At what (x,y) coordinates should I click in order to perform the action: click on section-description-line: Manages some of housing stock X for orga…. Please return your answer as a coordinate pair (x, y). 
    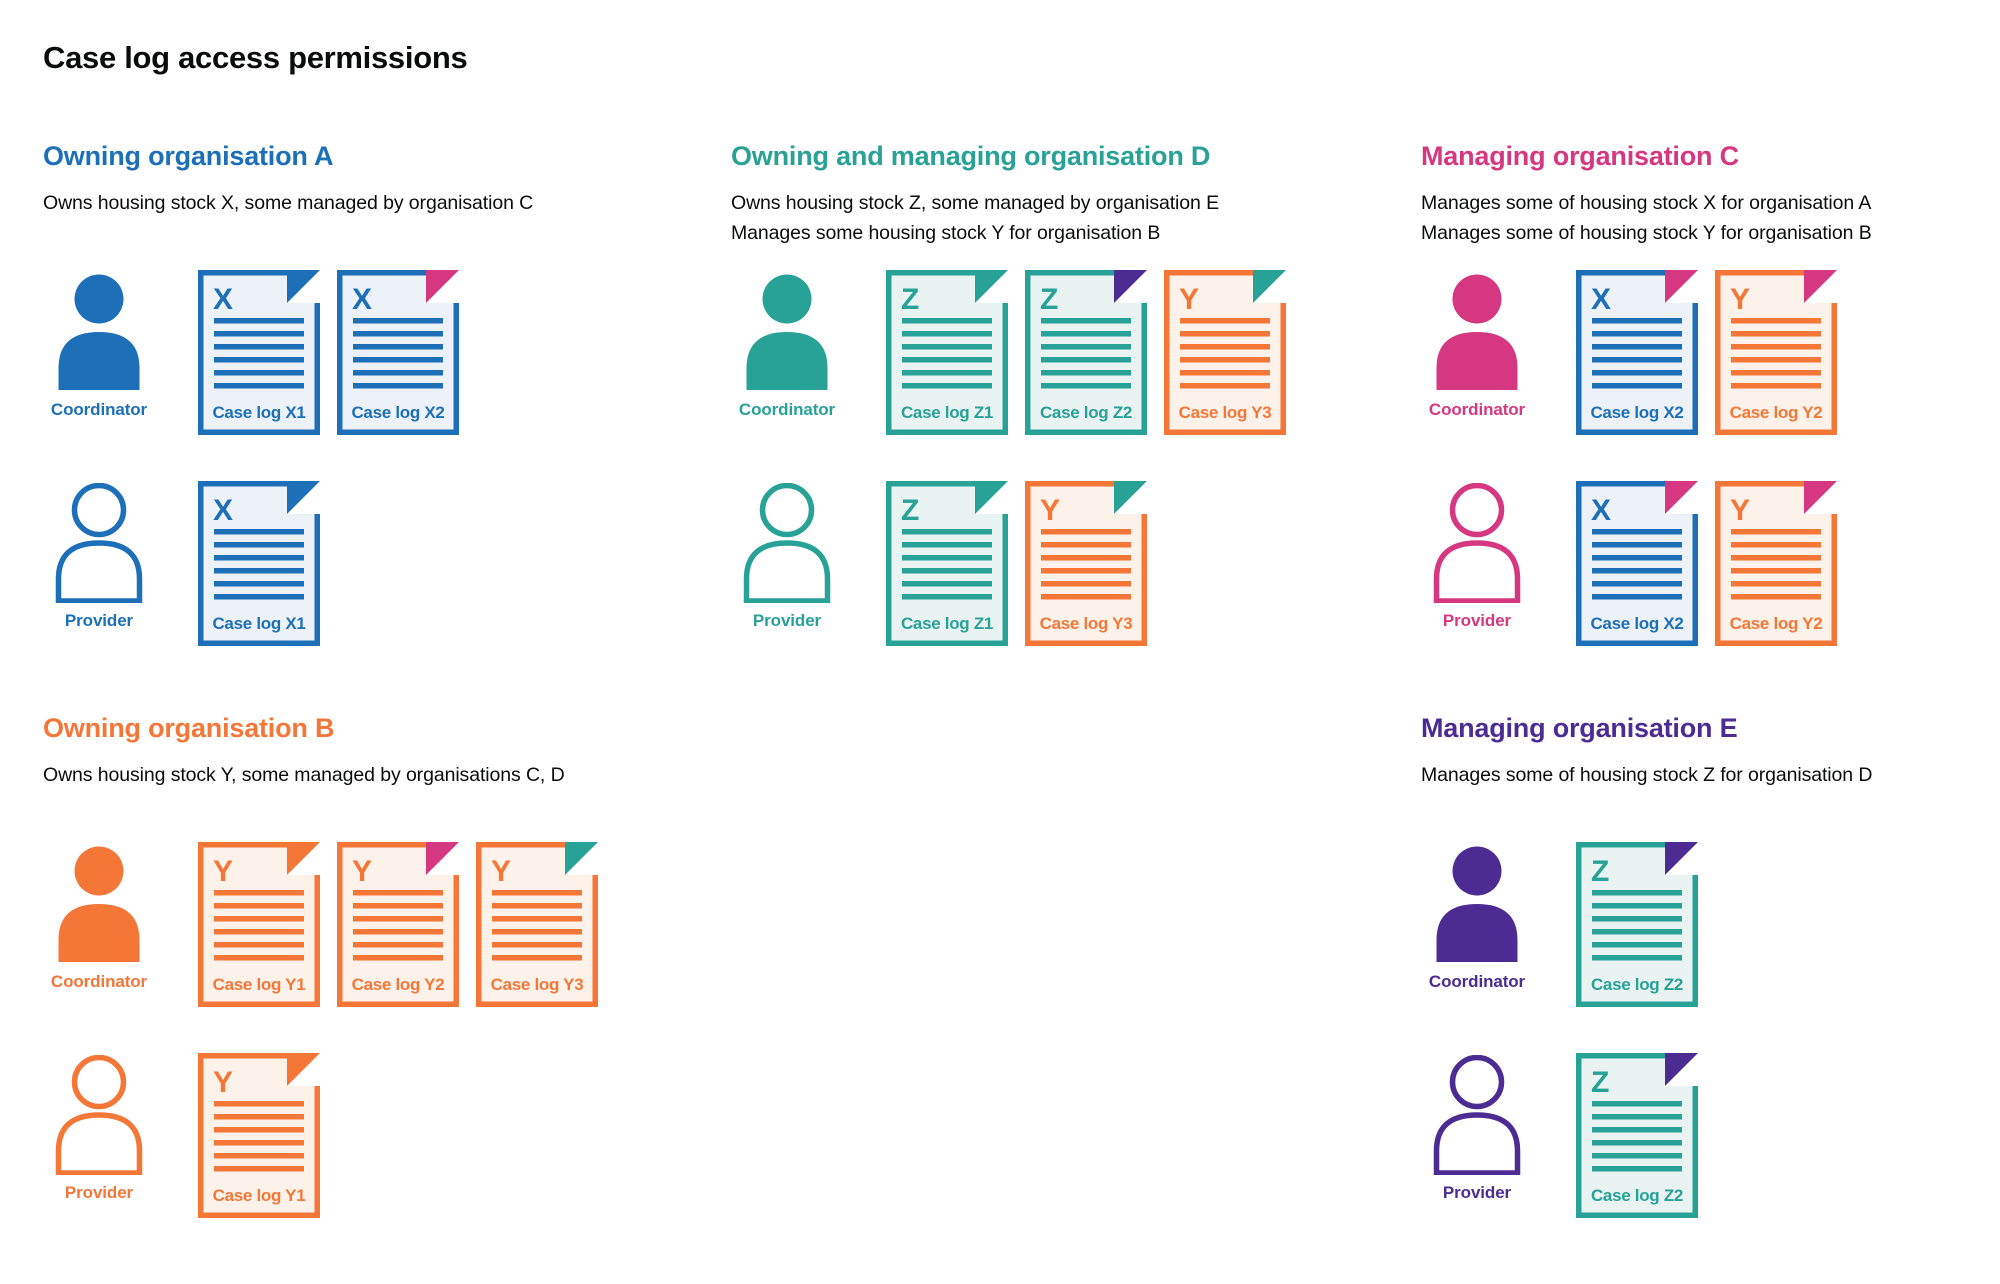
    Looking at the image, I should click on (1646, 203).